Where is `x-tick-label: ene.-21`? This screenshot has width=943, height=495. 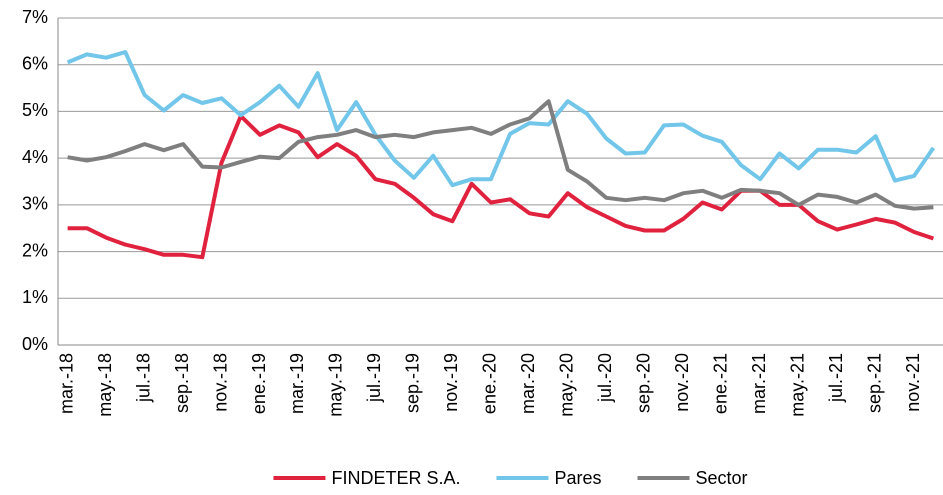
x-tick-label: ene.-21 is located at coordinates (721, 383).